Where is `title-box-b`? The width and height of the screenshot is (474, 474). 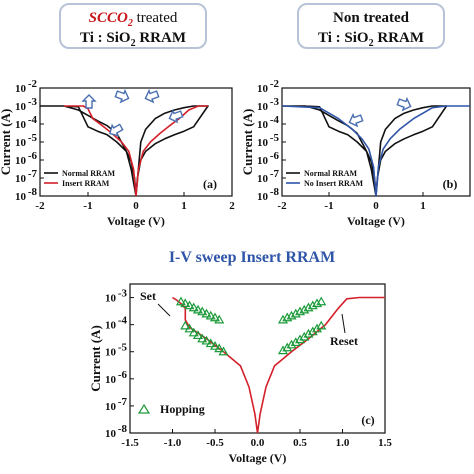 title-box-b is located at coordinates (371, 26).